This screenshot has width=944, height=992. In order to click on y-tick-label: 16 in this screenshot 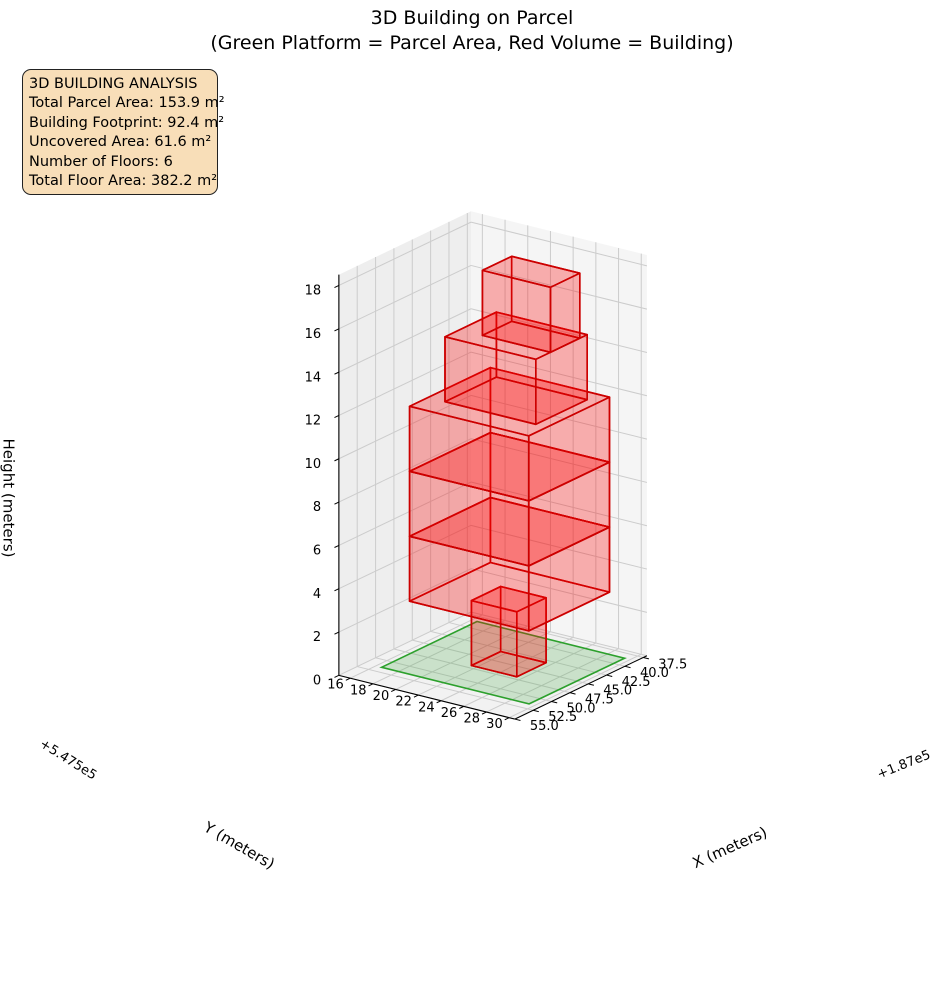, I will do `click(335, 685)`.